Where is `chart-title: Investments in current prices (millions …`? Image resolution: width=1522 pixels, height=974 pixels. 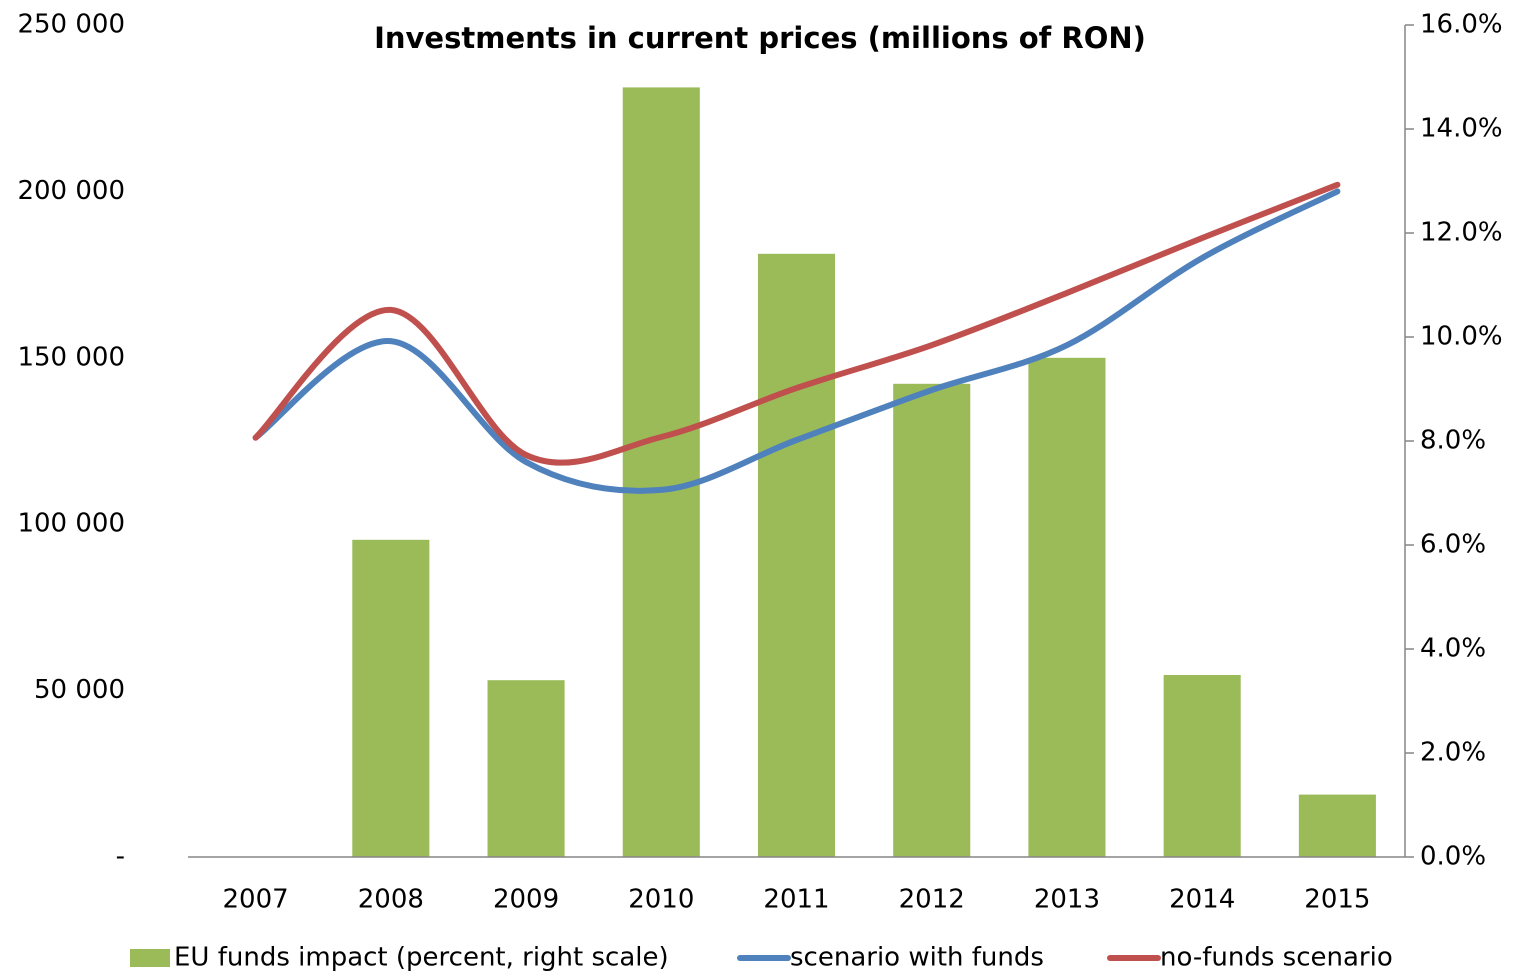
chart-title: Investments in current prices (millions … is located at coordinates (760, 38).